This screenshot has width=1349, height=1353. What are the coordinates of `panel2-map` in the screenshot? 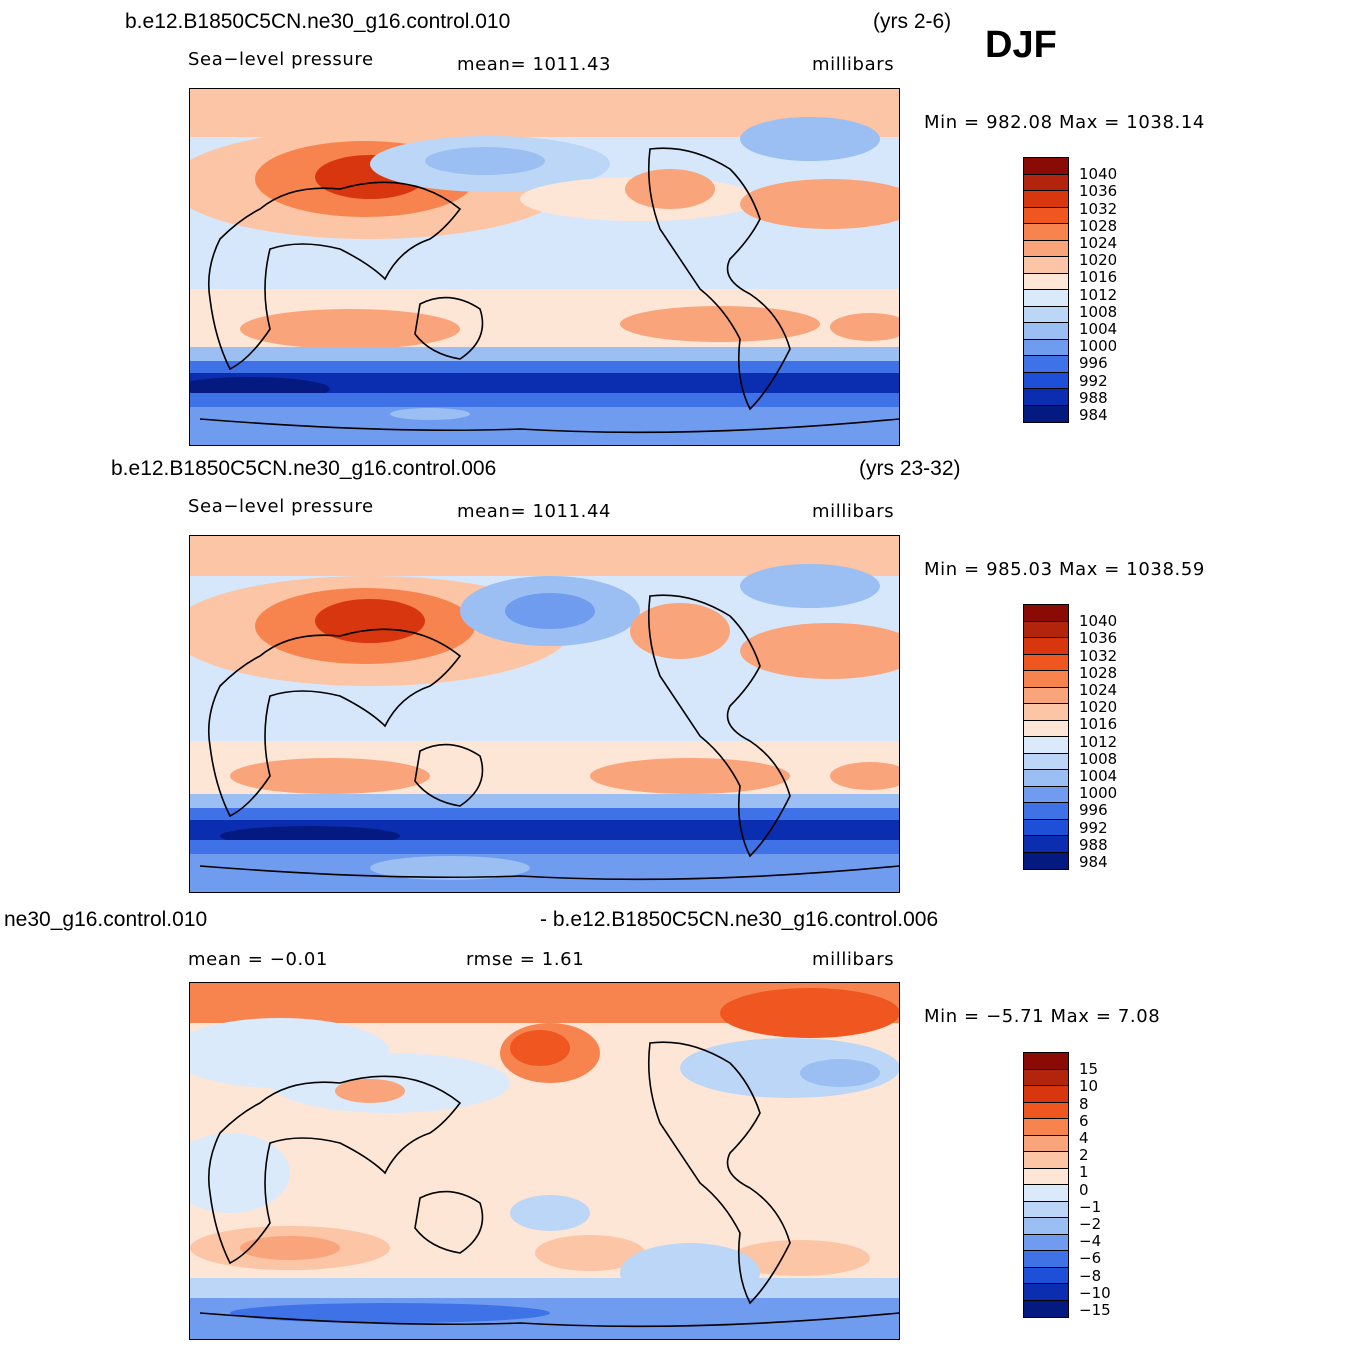 It's located at (544, 714).